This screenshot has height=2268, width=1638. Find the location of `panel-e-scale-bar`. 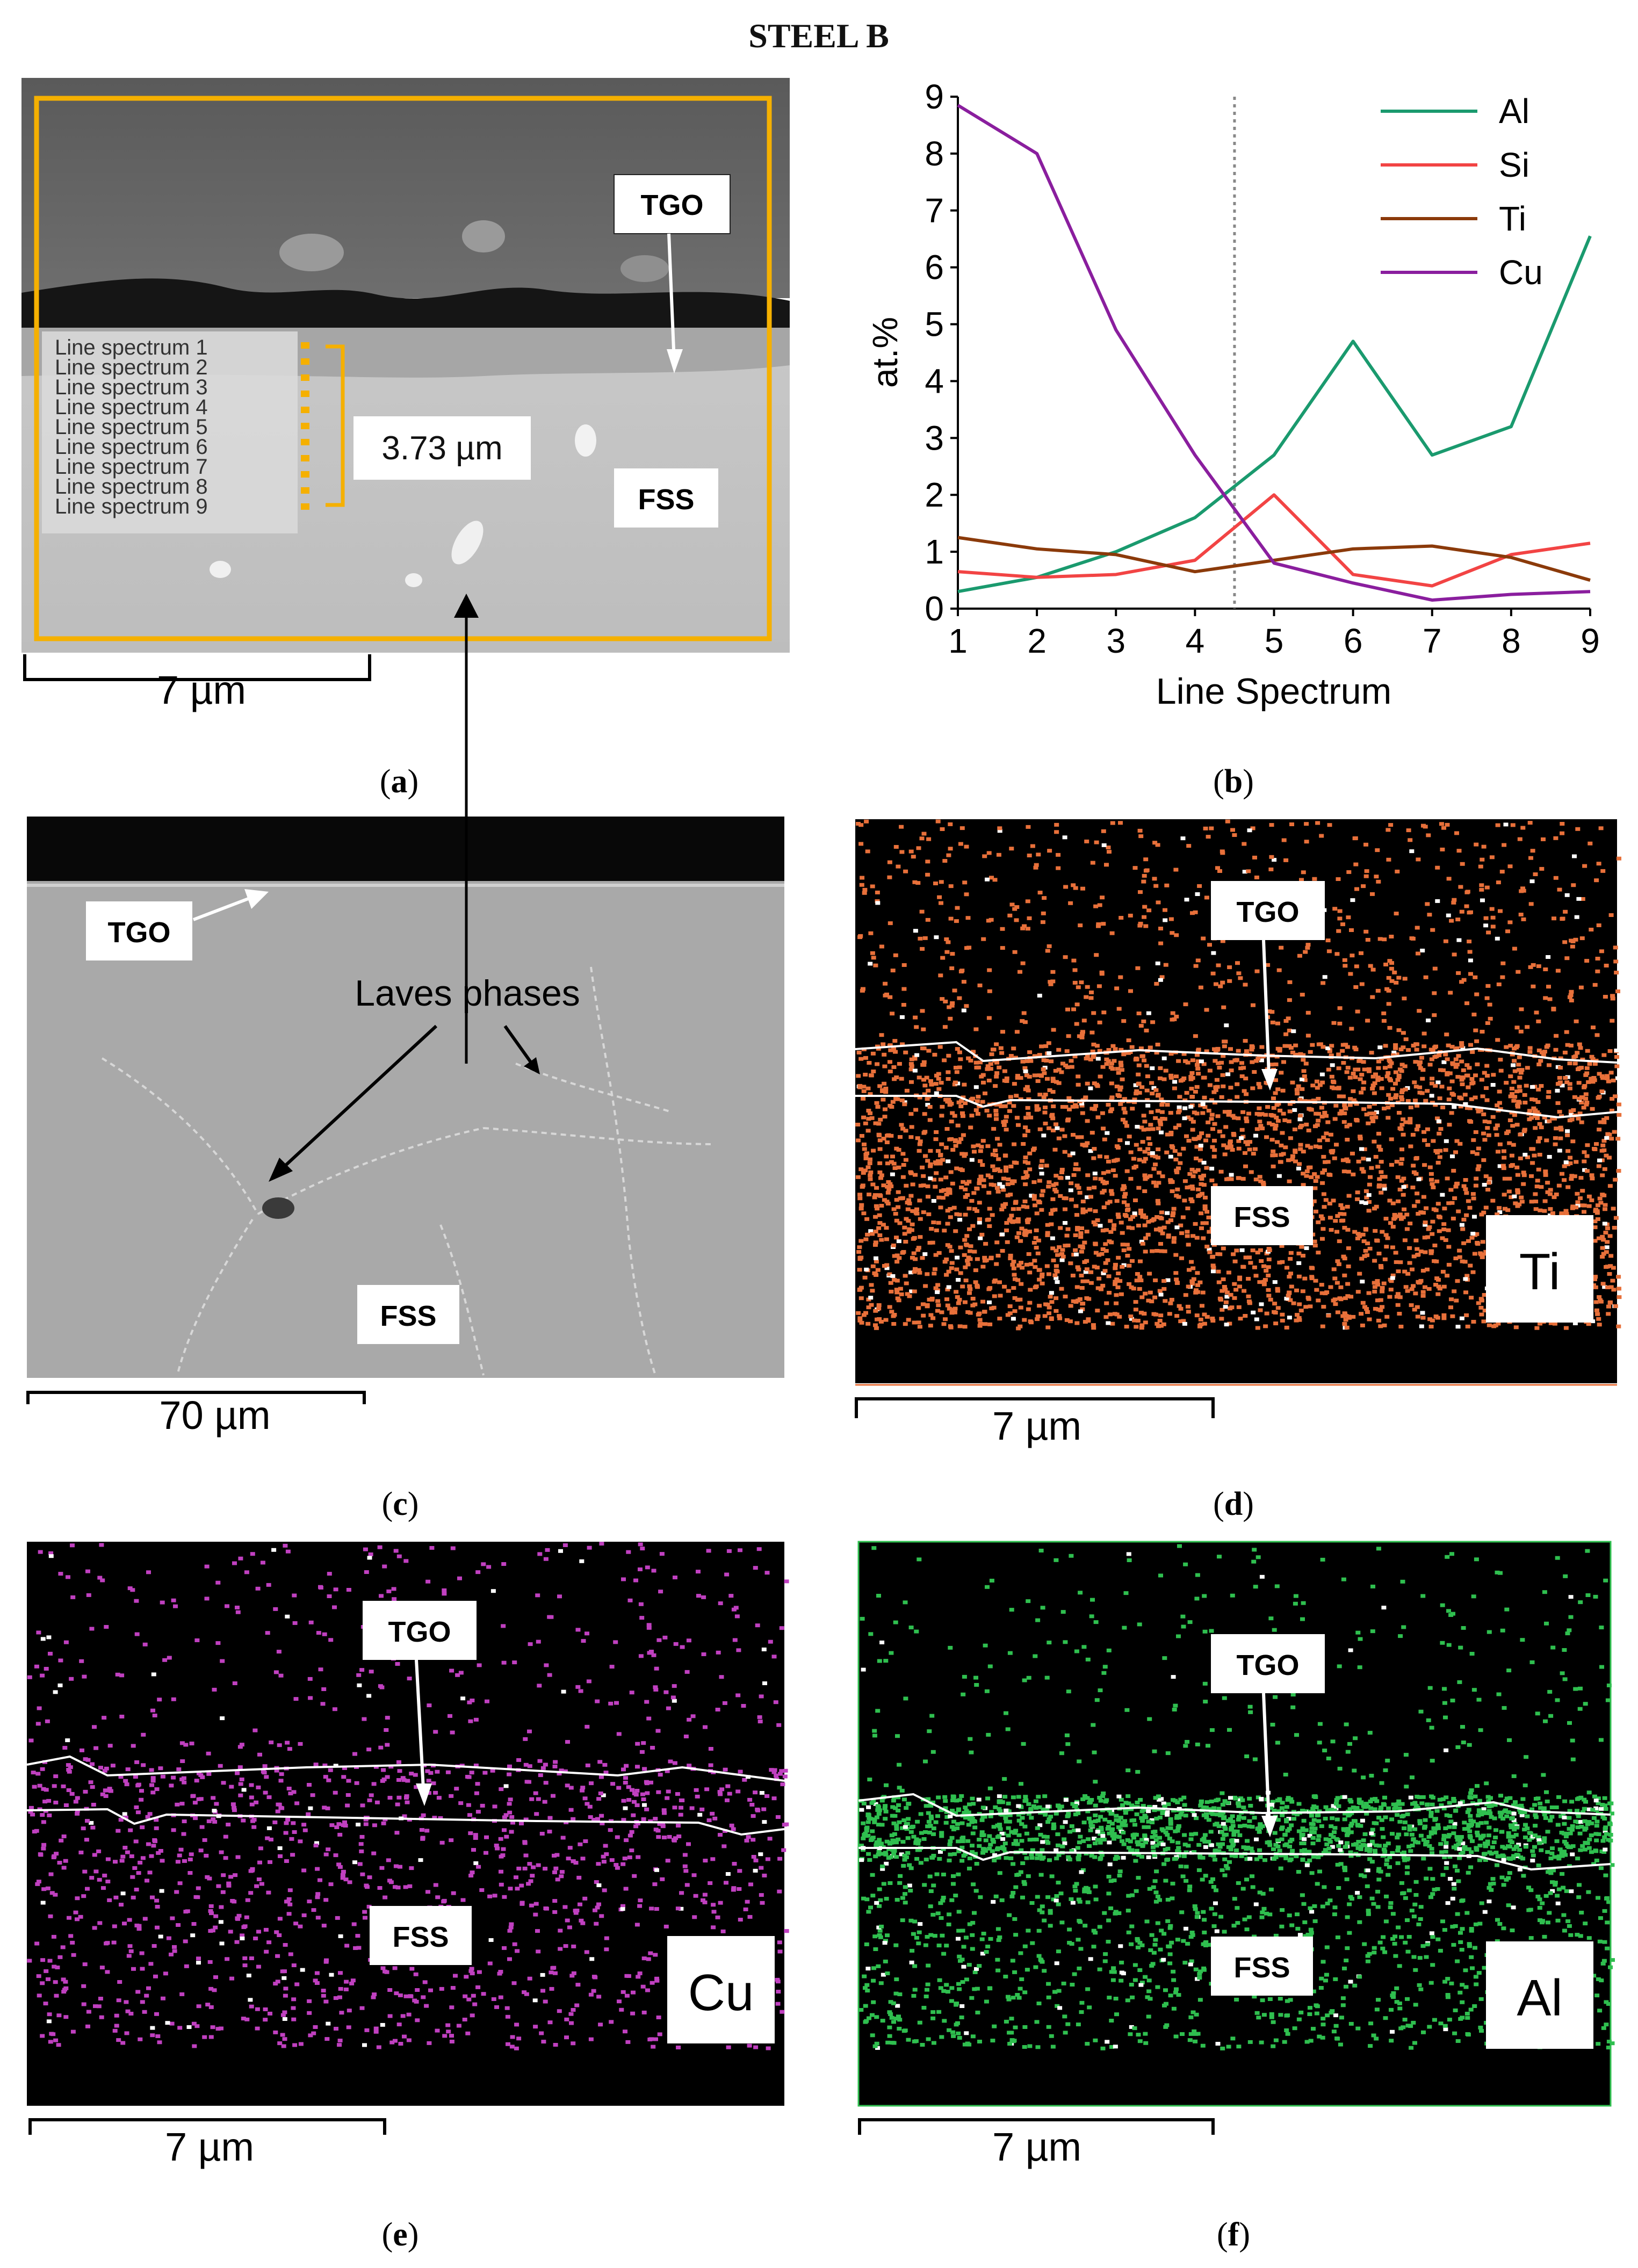

panel-e-scale-bar is located at coordinates (207, 2126).